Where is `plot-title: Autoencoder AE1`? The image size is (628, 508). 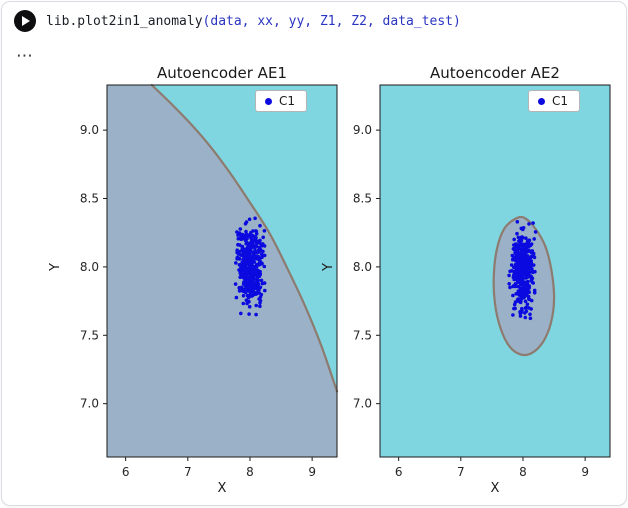
plot-title: Autoencoder AE1 is located at coordinates (222, 73).